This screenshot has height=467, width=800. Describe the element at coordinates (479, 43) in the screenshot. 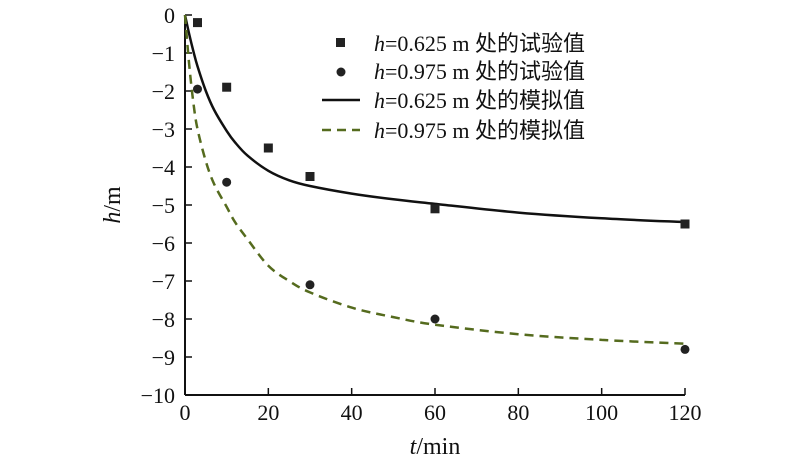

I see `legend-label: h=0.625 m 处的试验值` at that location.